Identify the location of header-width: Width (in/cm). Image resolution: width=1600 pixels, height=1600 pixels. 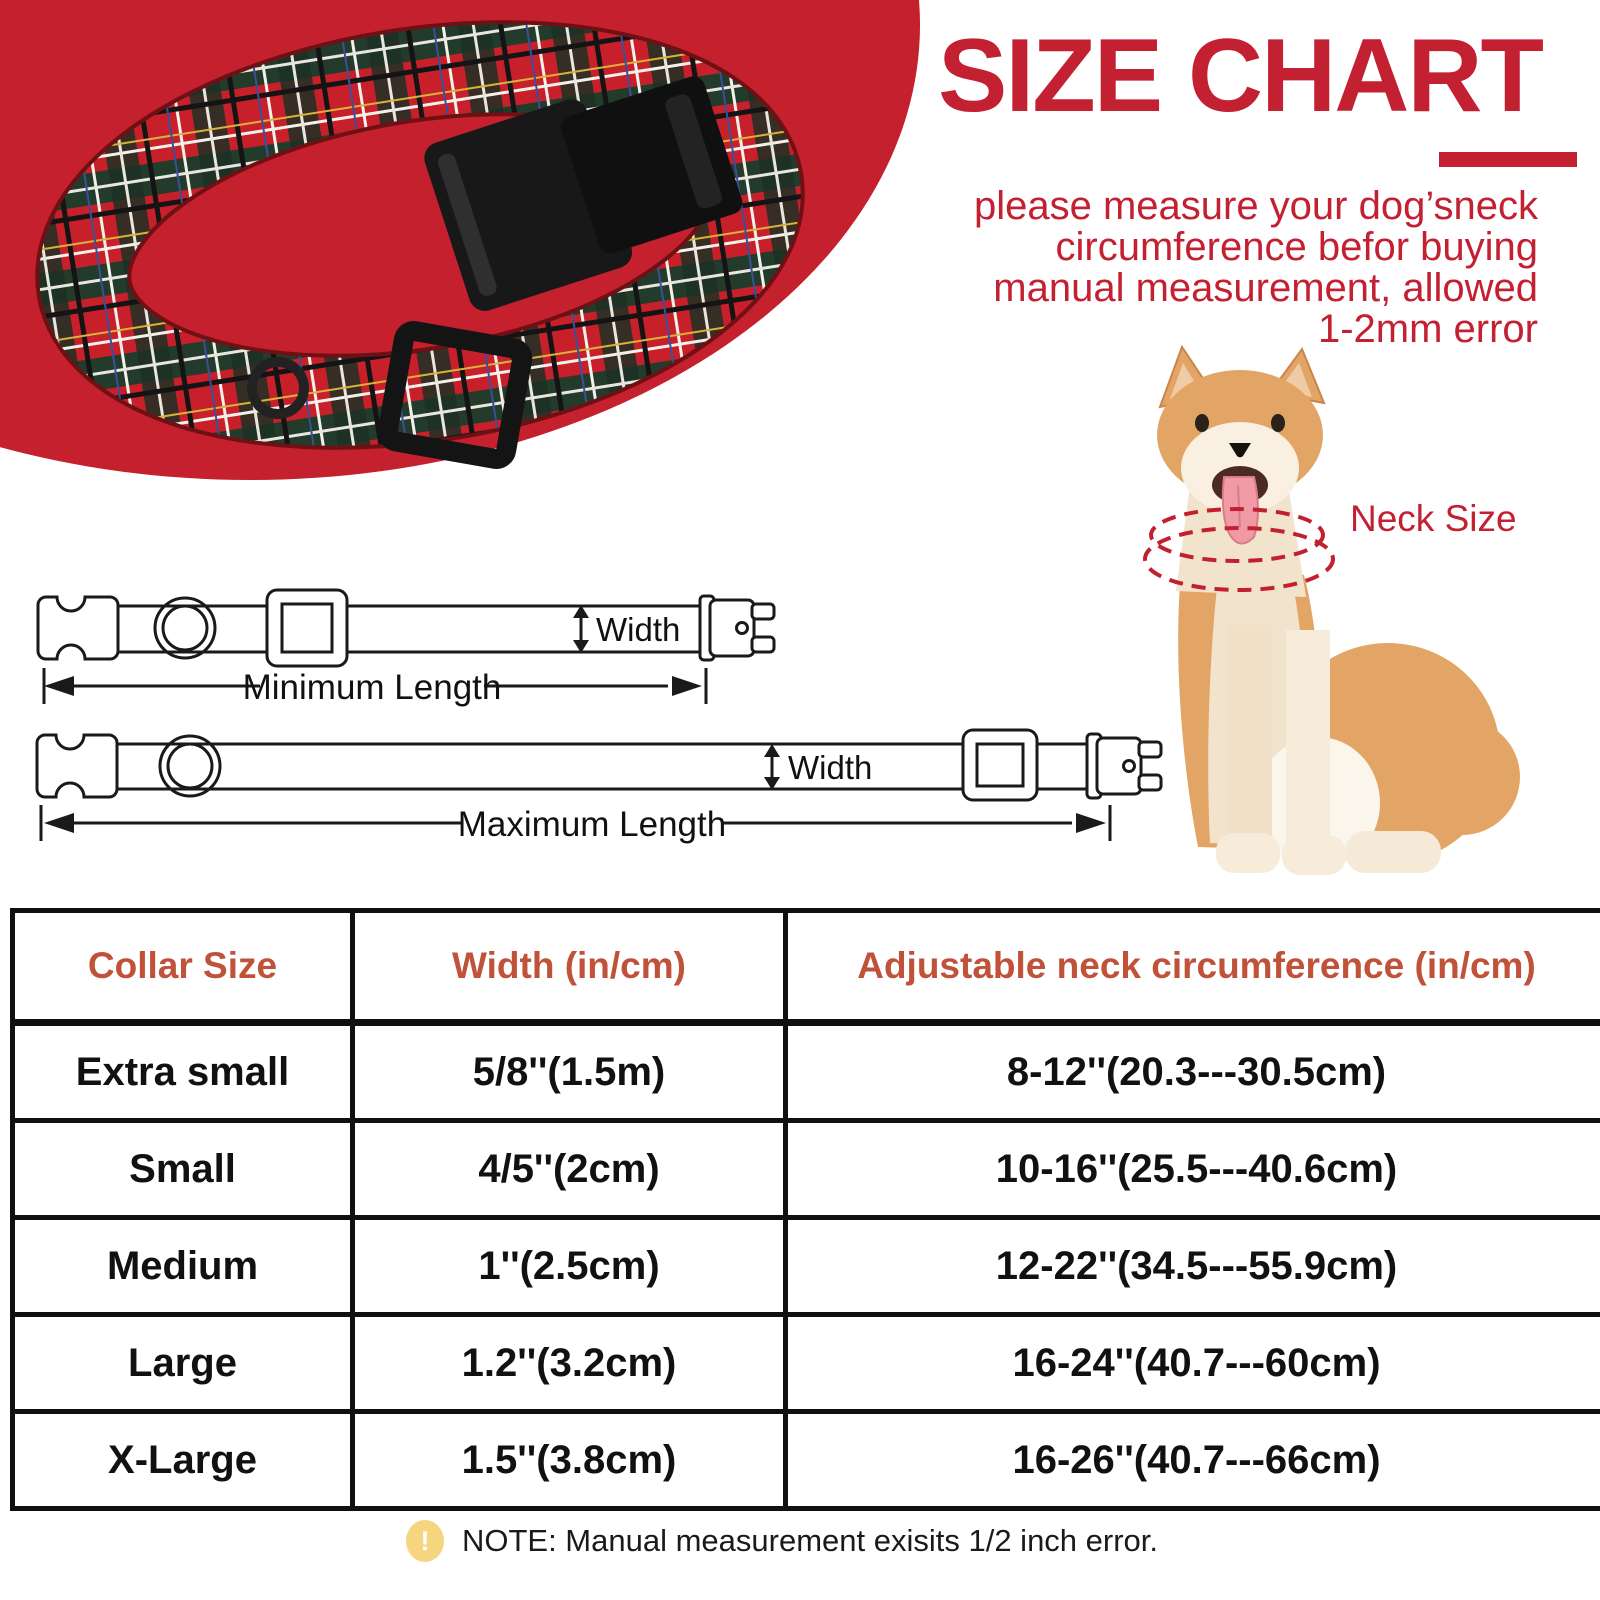
(569, 967).